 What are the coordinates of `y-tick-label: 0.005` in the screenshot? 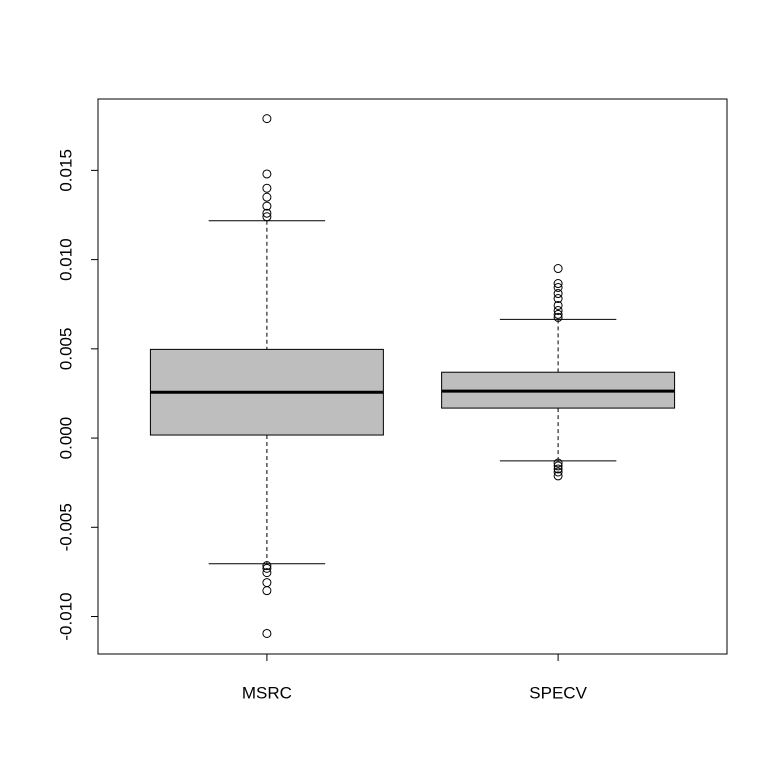 It's located at (65, 349).